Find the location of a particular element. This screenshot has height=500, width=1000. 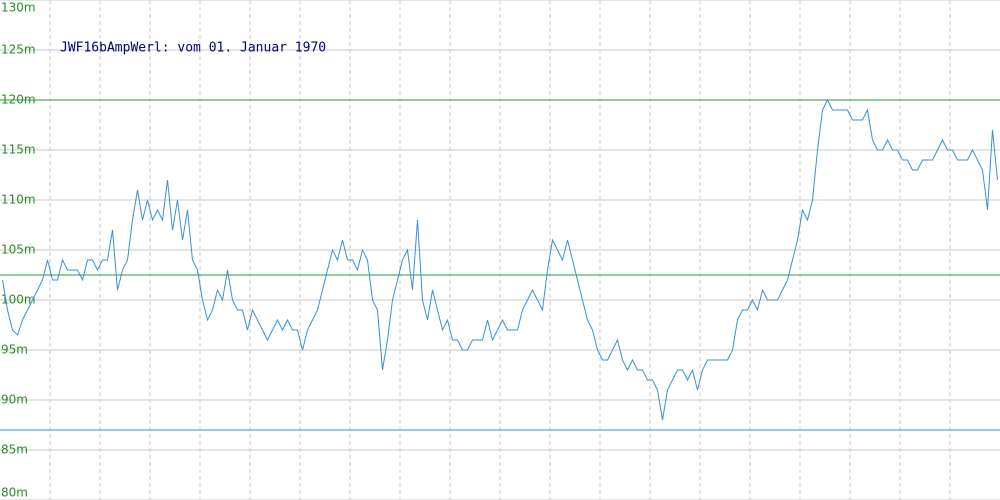

y-tick-label: 115m is located at coordinates (18, 150).